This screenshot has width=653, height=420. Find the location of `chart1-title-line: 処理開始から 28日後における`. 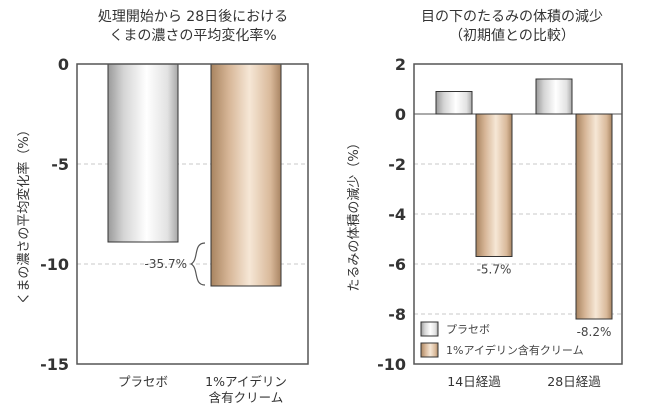

chart1-title-line: 処理開始から 28日後における is located at coordinates (193, 17).